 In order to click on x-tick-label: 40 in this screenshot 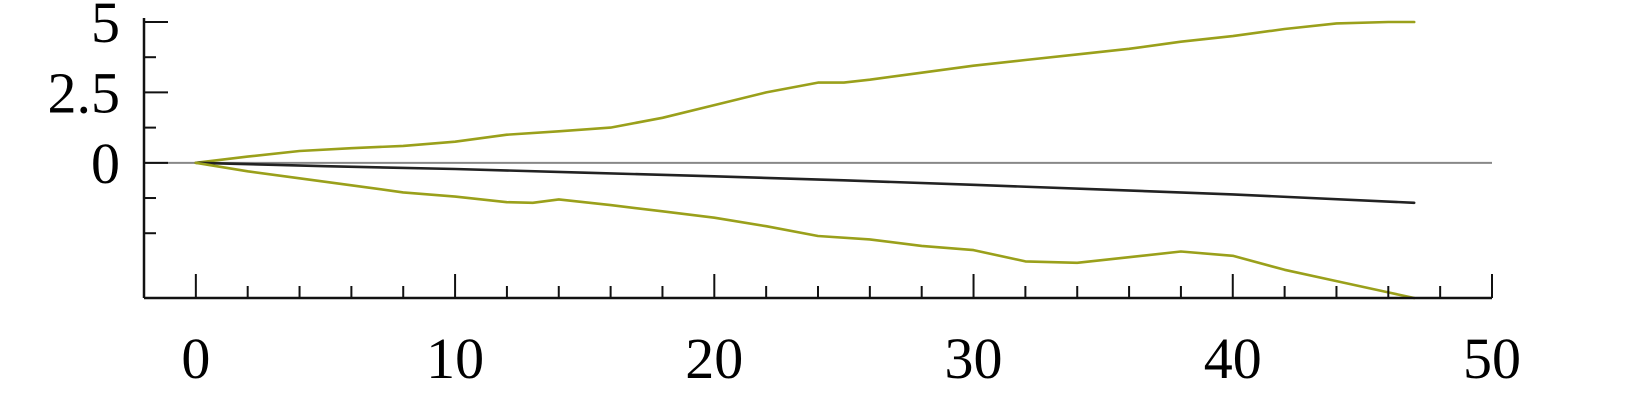, I will do `click(1233, 358)`.